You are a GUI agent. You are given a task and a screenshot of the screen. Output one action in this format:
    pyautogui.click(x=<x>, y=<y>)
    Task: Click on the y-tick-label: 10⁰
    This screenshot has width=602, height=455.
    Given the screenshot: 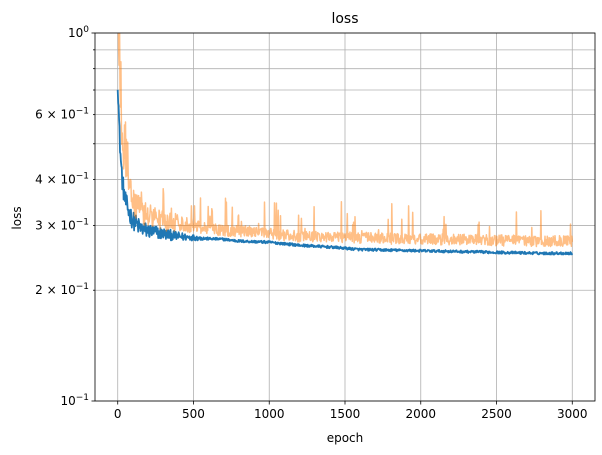 What is the action you would take?
    pyautogui.click(x=78, y=32)
    